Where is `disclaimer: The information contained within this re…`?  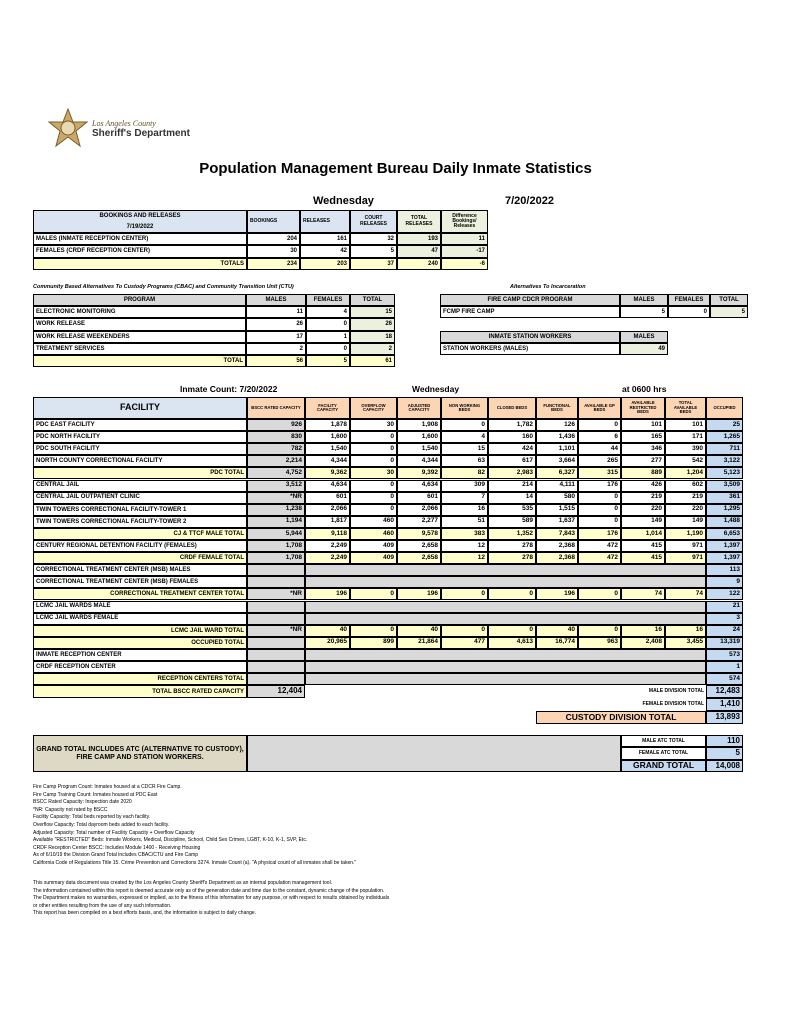 disclaimer: The information contained within this re… is located at coordinates (209, 890).